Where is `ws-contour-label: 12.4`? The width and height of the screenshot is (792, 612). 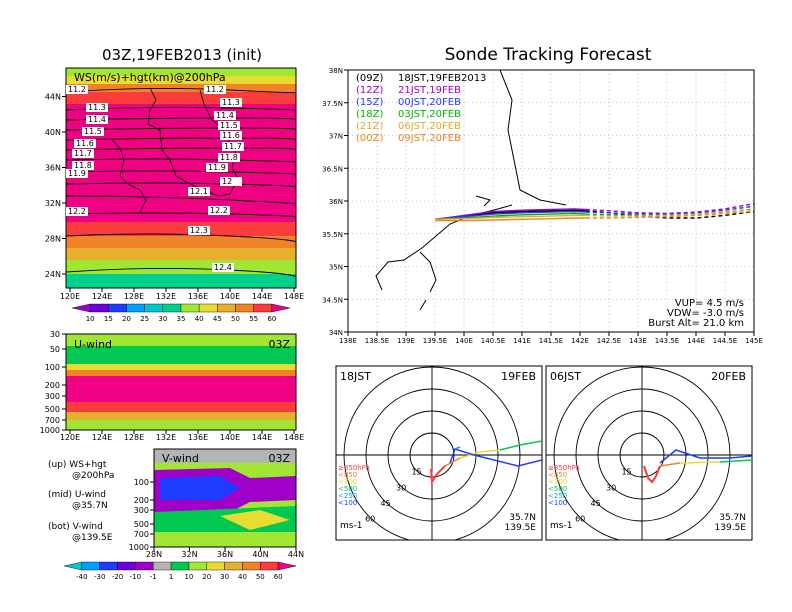
ws-contour-label: 12.4 is located at coordinates (223, 267).